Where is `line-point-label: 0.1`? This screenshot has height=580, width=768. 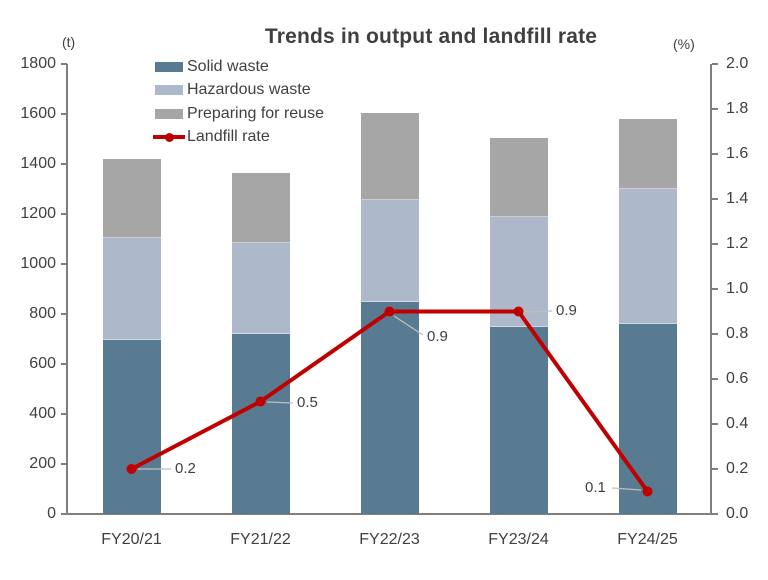 line-point-label: 0.1 is located at coordinates (595, 487).